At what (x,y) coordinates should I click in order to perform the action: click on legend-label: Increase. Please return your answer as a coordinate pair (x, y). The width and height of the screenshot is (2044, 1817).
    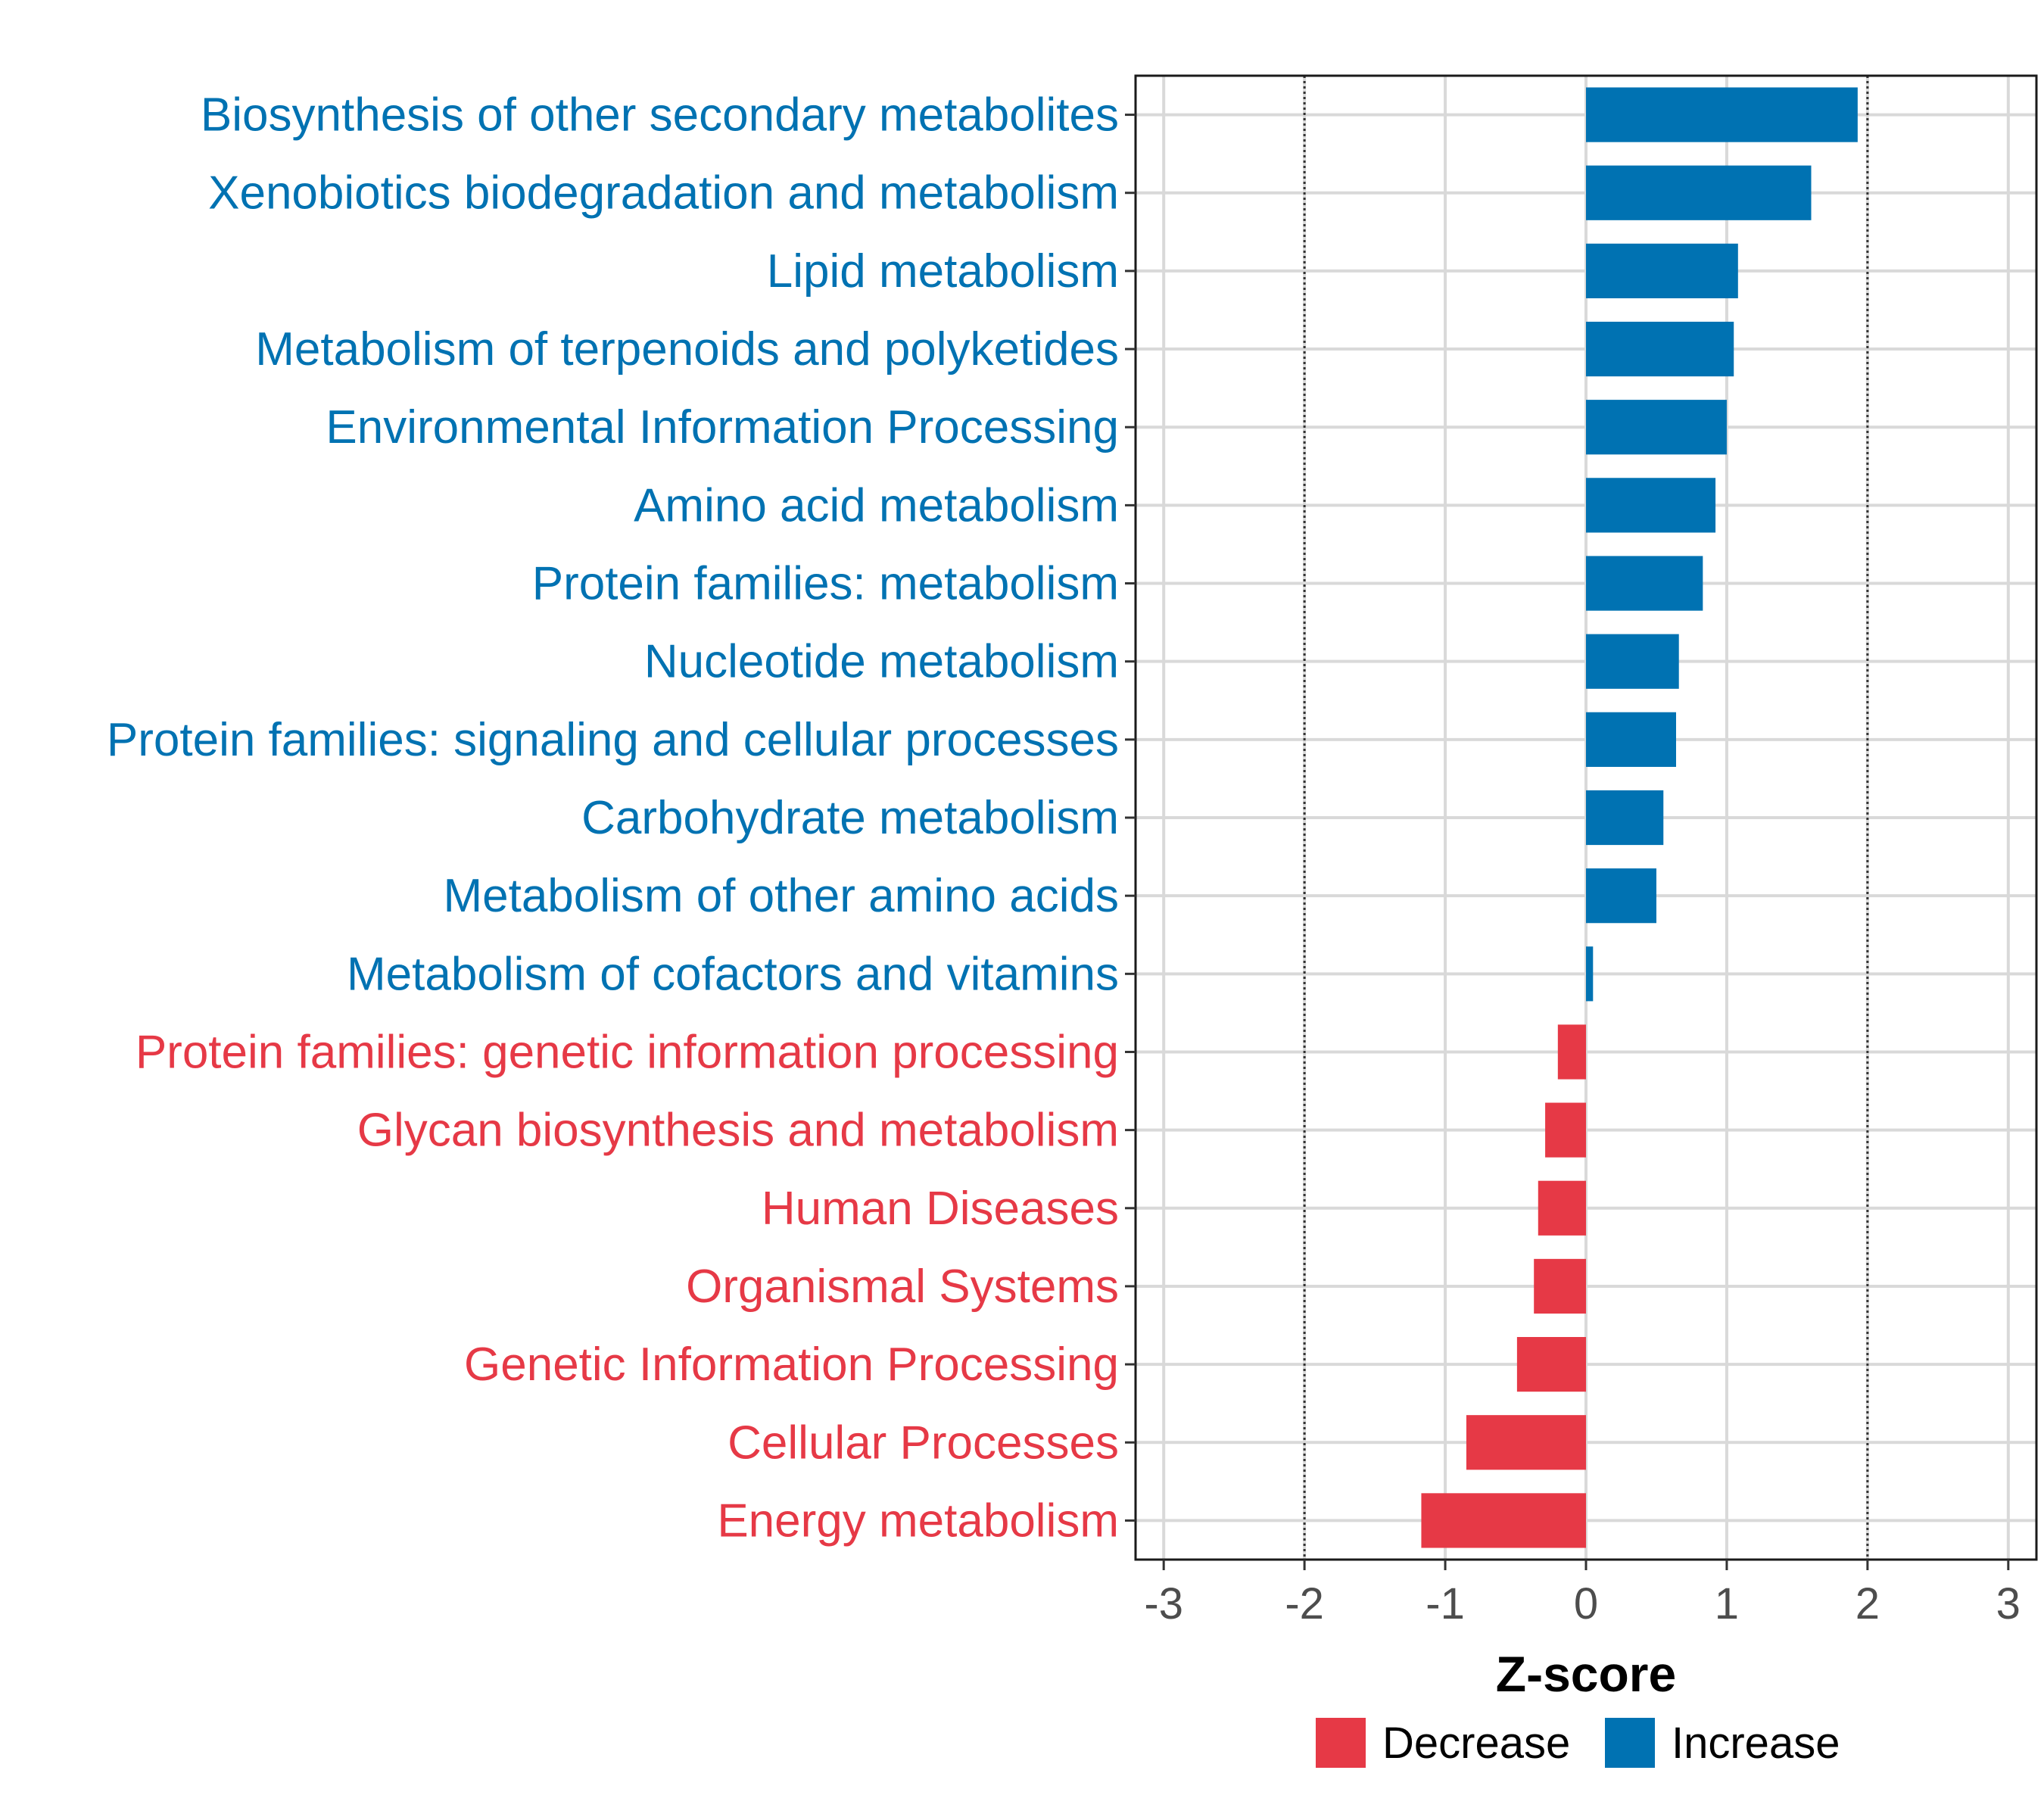
    Looking at the image, I should click on (1756, 1744).